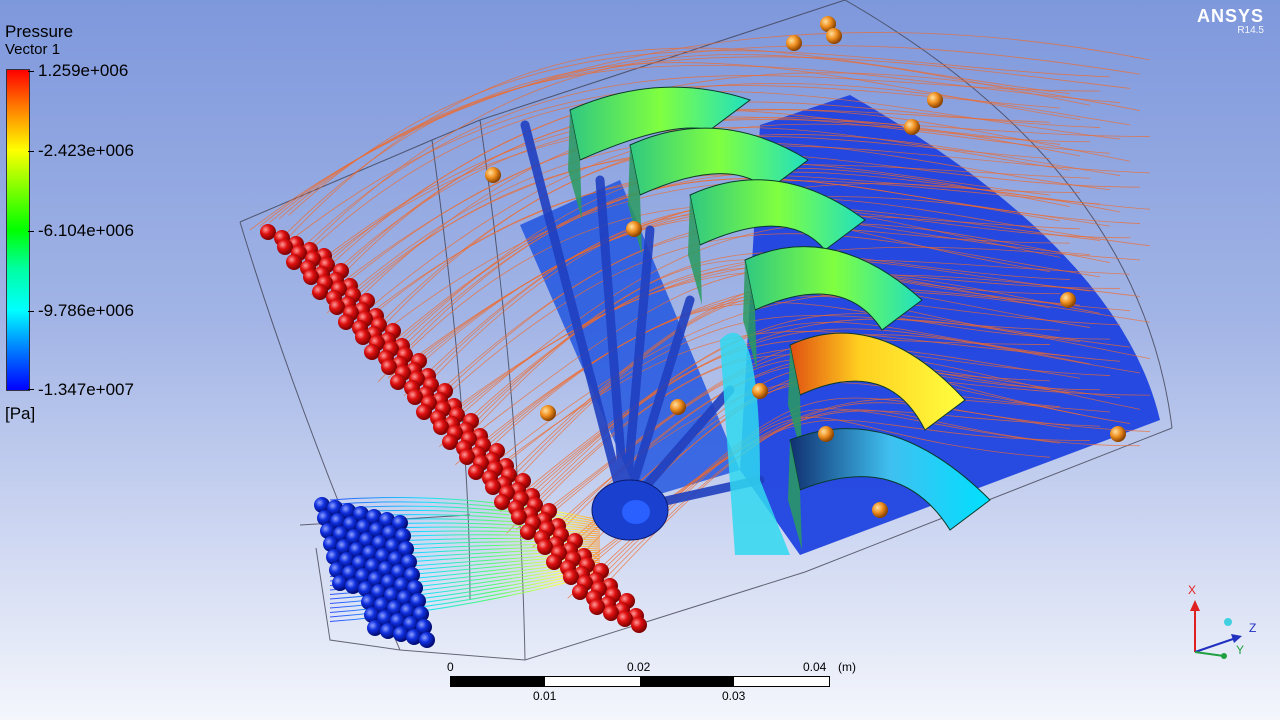  Describe the element at coordinates (755, 443) in the screenshot. I see `shroud-surface` at that location.